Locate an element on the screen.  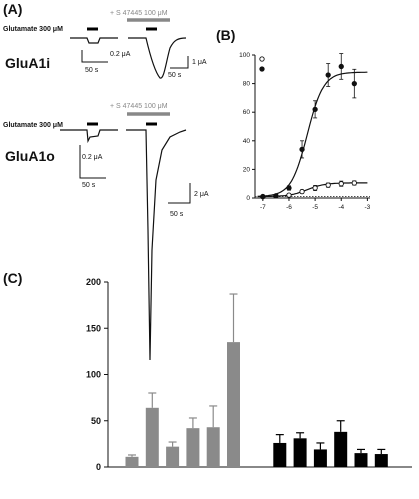
y-tick-label: 20 is located at coordinates (247, 169).